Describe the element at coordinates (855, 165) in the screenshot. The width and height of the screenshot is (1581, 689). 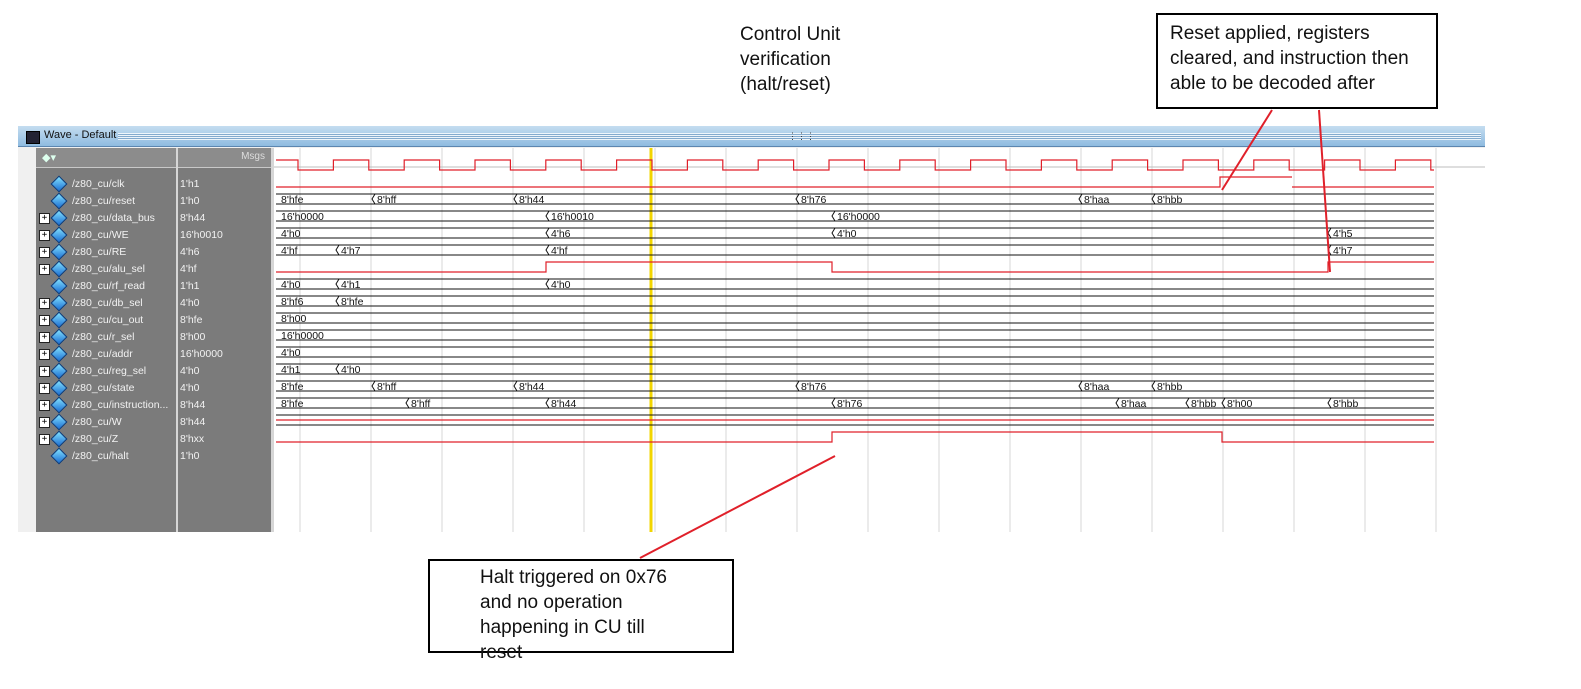
I see `clk-waveform` at that location.